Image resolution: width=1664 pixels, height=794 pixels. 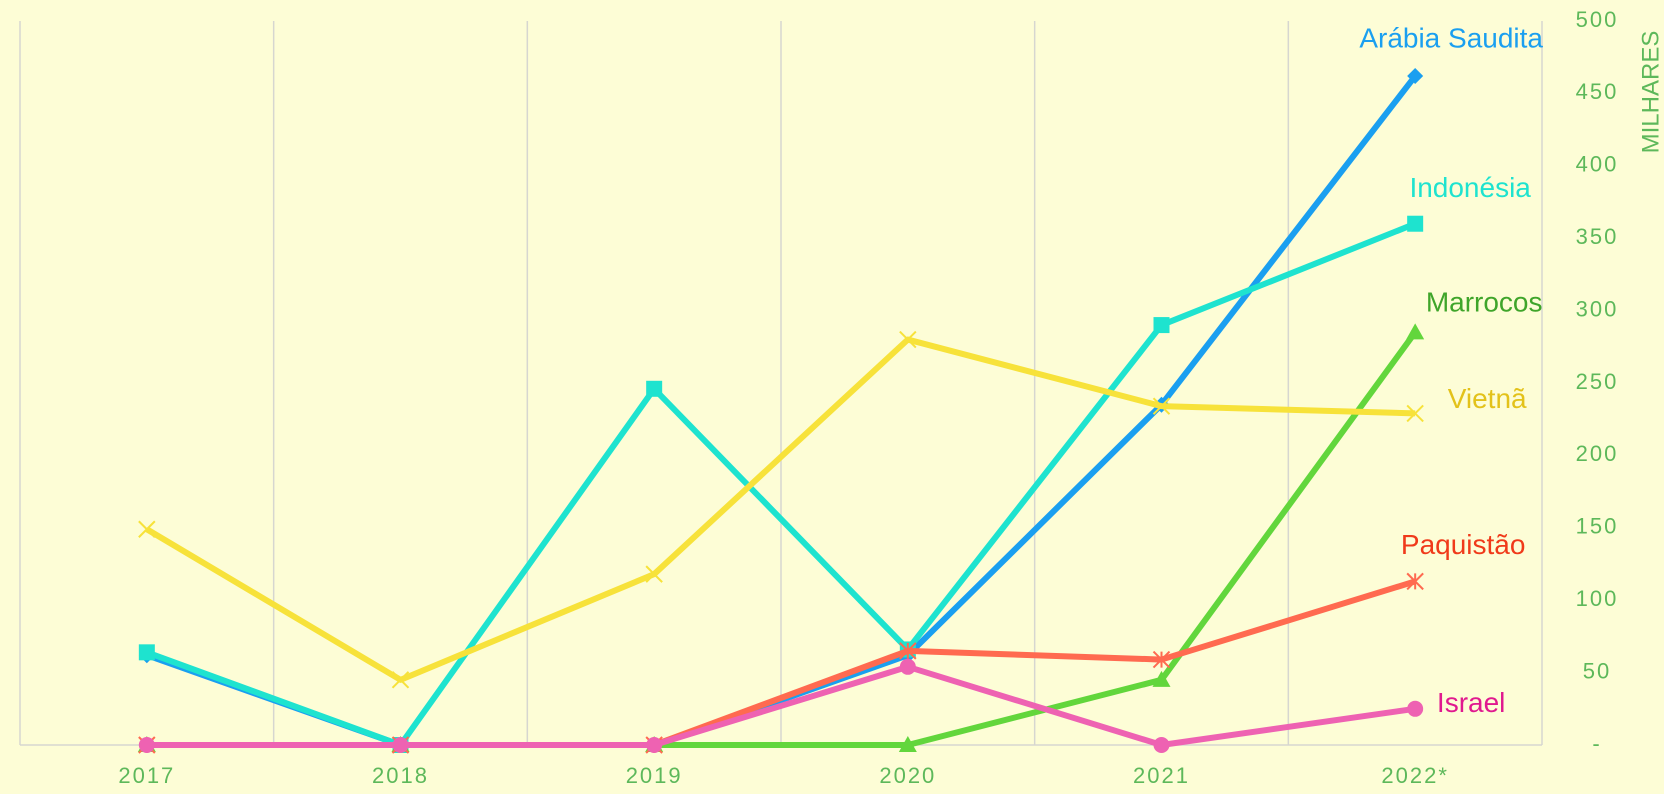 What do you see at coordinates (1484, 302) in the screenshot?
I see `series-label: Marrocos` at bounding box center [1484, 302].